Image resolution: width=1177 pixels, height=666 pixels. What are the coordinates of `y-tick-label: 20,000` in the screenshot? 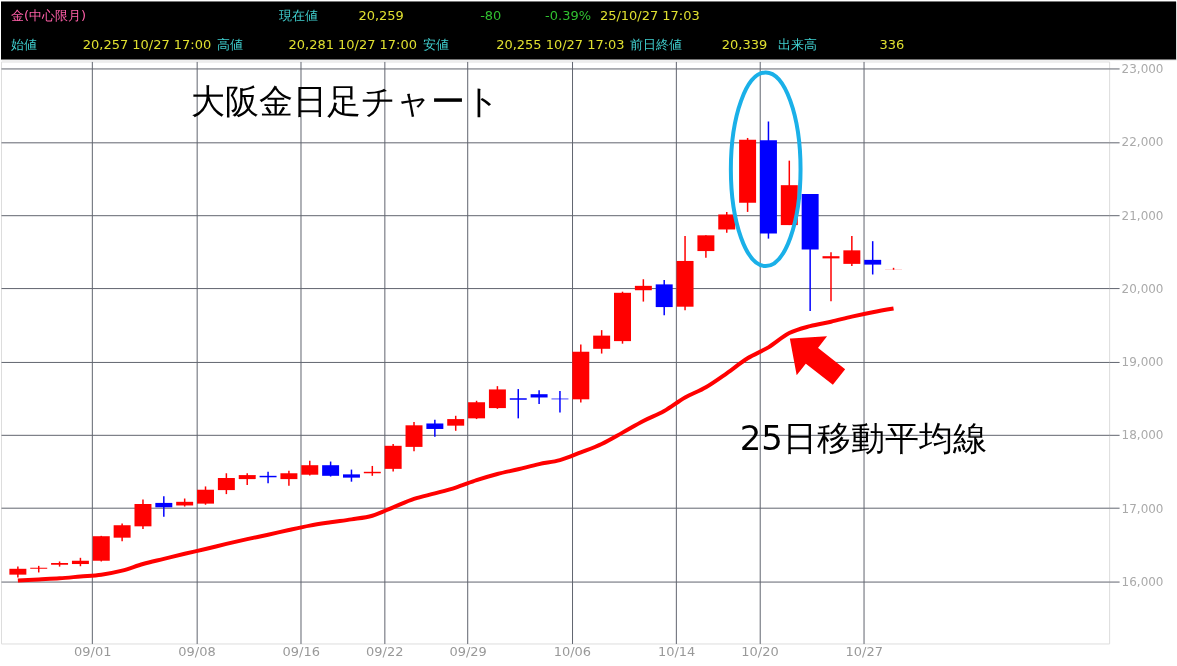 It's located at (1142, 288).